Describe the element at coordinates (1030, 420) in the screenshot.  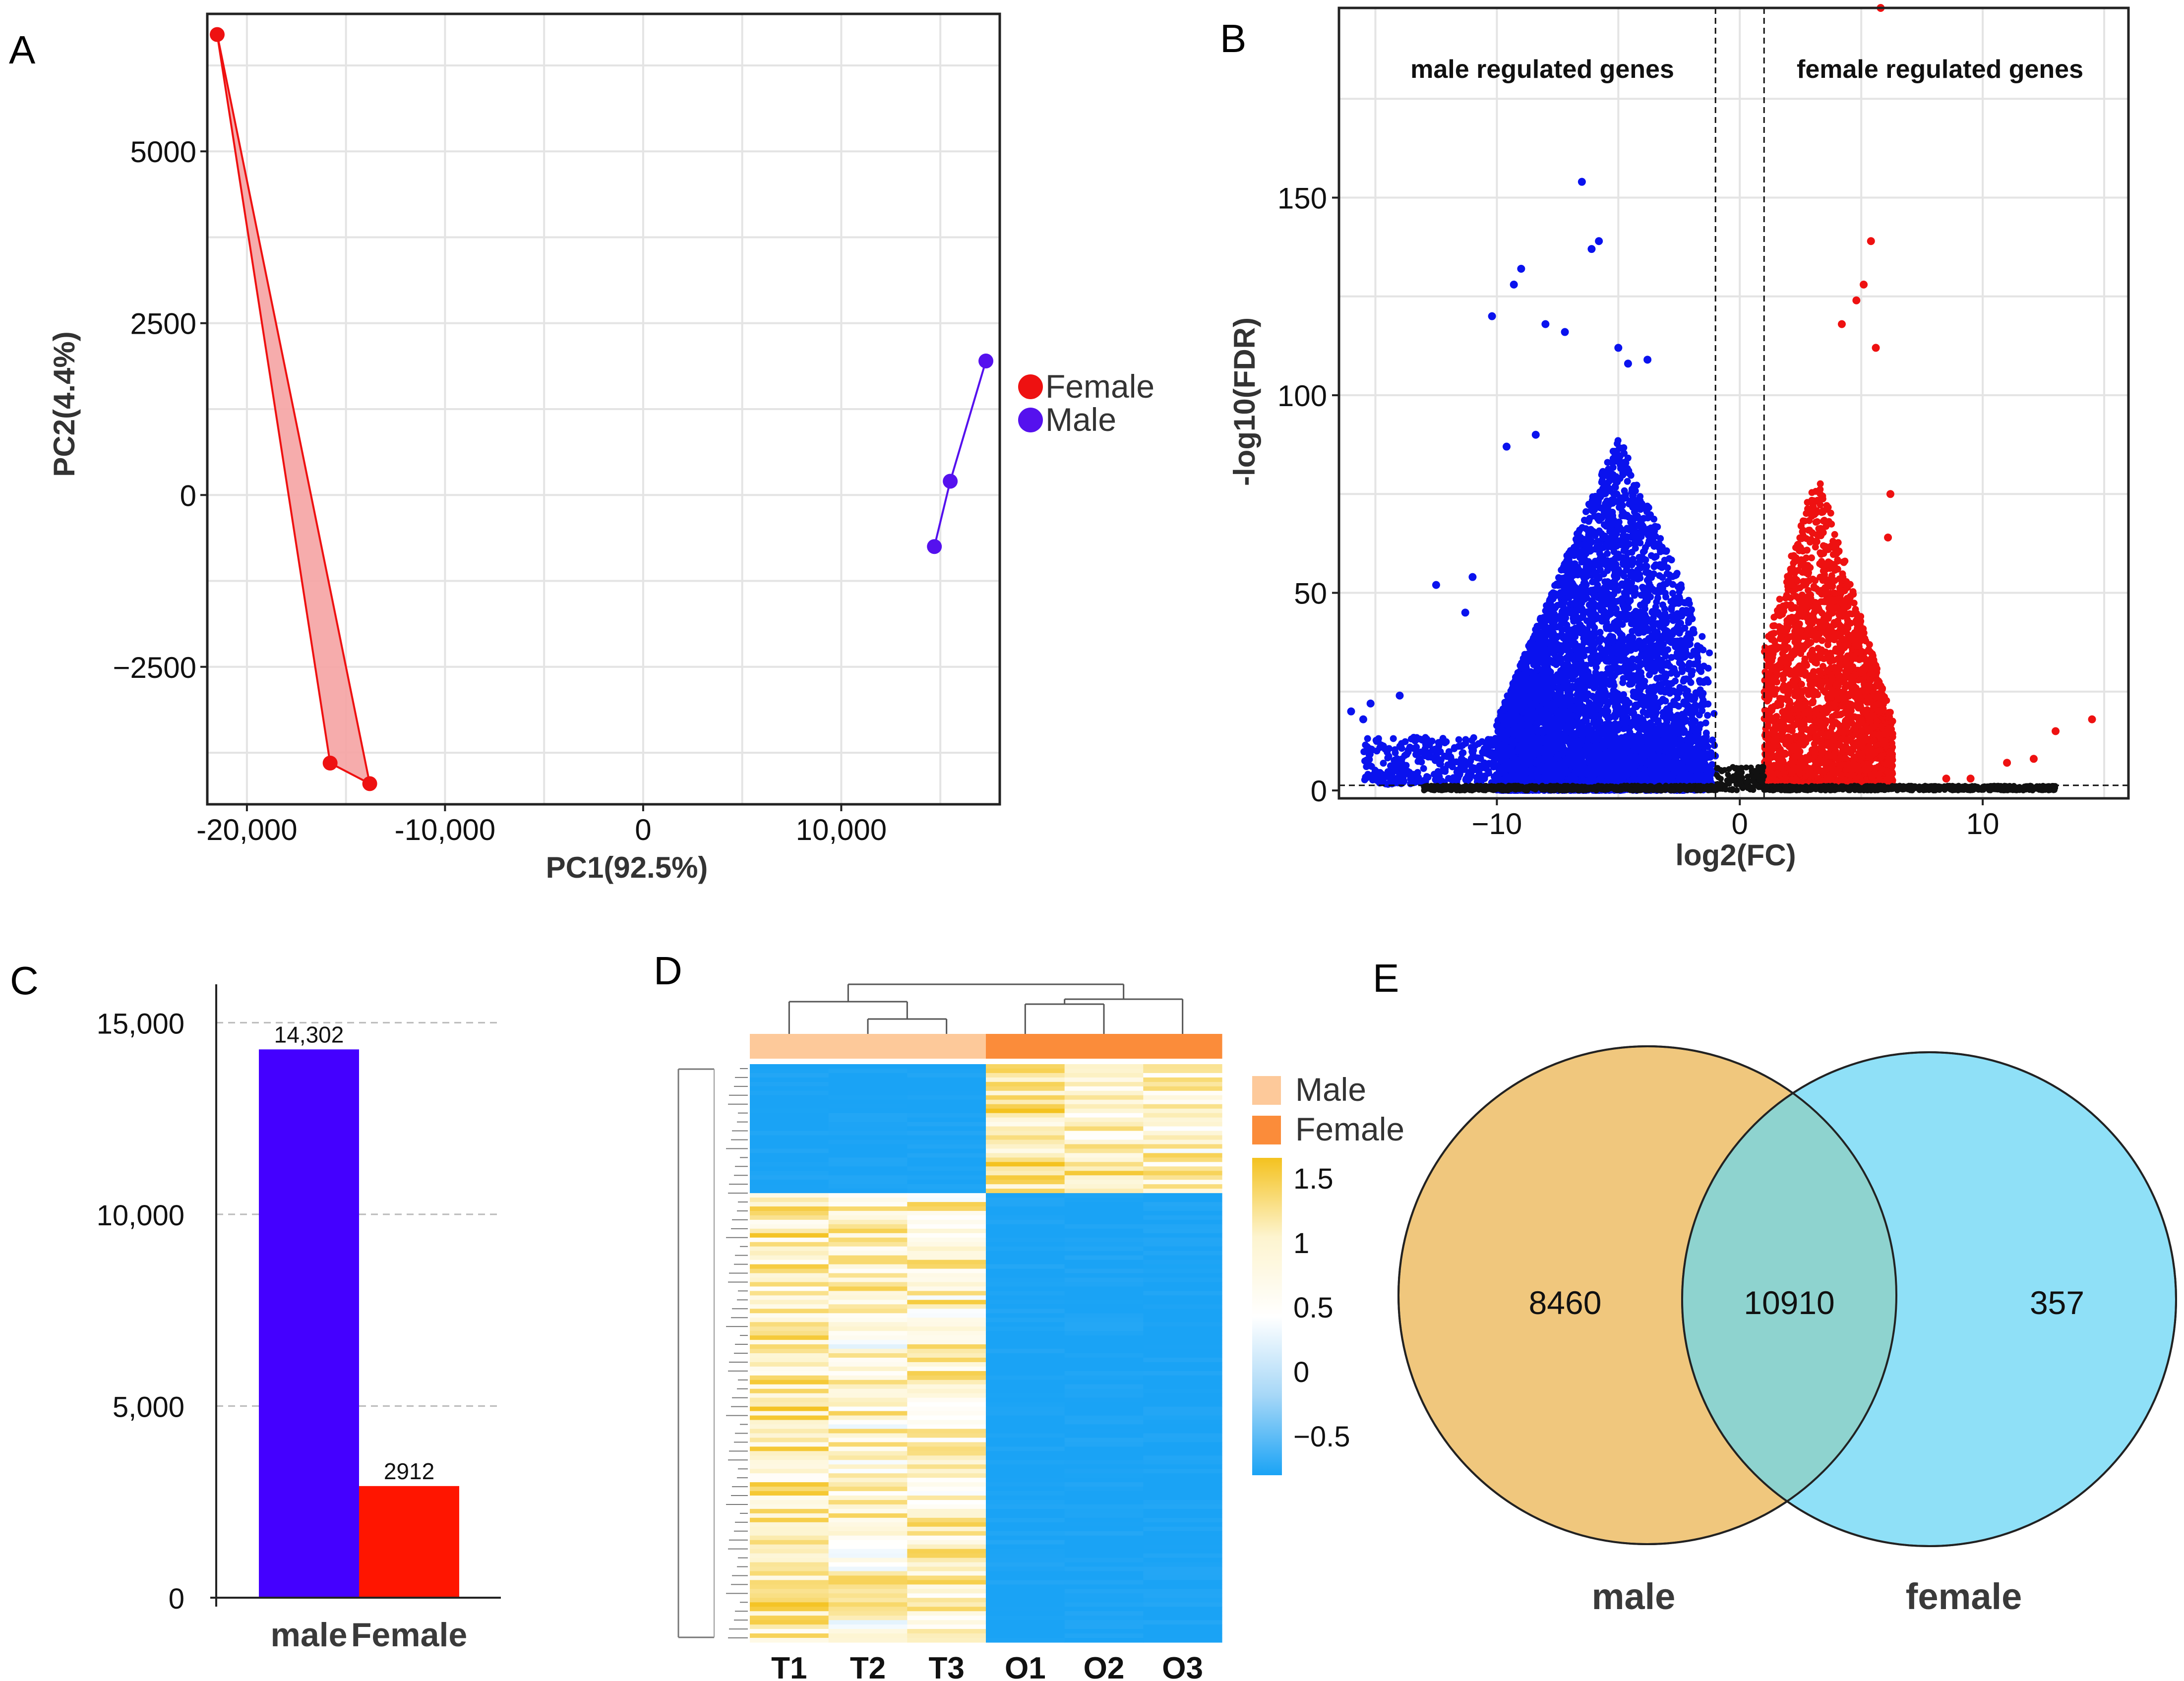
I see `legend-male-marker` at that location.